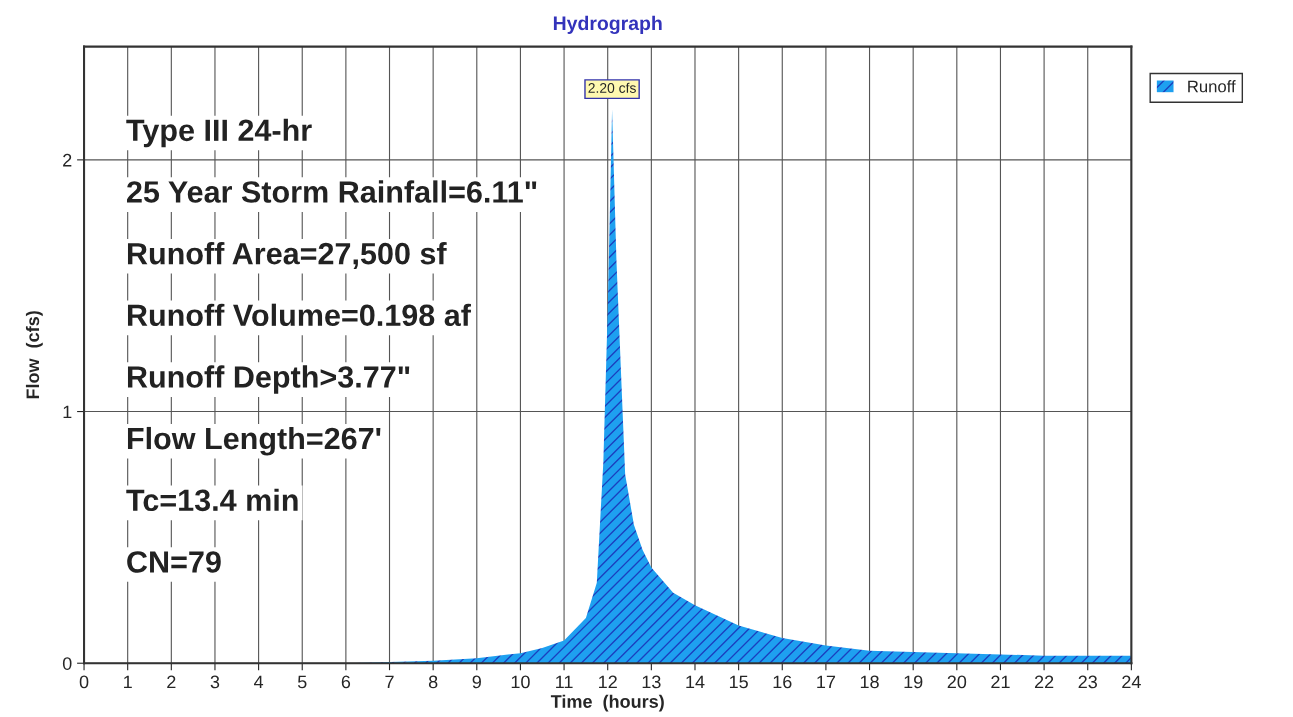 The width and height of the screenshot is (1293, 717). Describe the element at coordinates (1000, 682) in the screenshot. I see `x-tick-label: 21` at that location.